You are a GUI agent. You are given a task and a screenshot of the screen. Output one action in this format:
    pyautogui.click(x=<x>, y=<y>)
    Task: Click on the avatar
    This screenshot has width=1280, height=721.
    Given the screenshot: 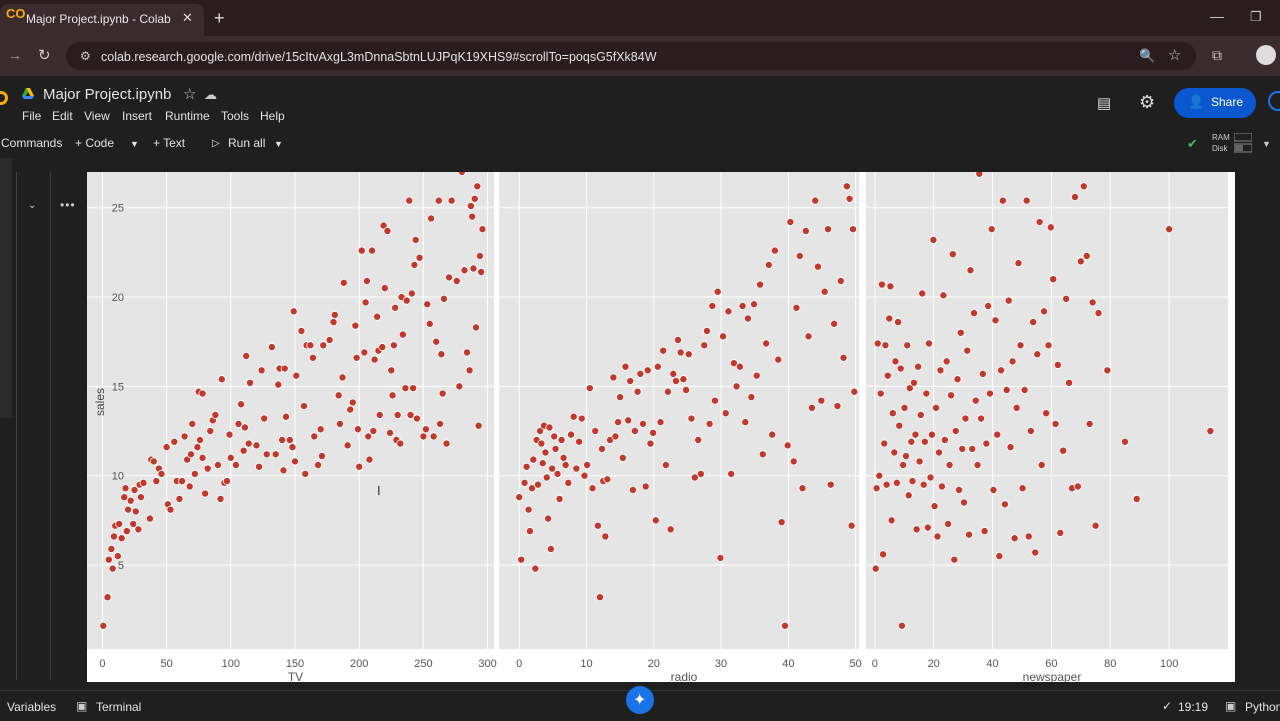 What is the action you would take?
    pyautogui.click(x=1274, y=101)
    